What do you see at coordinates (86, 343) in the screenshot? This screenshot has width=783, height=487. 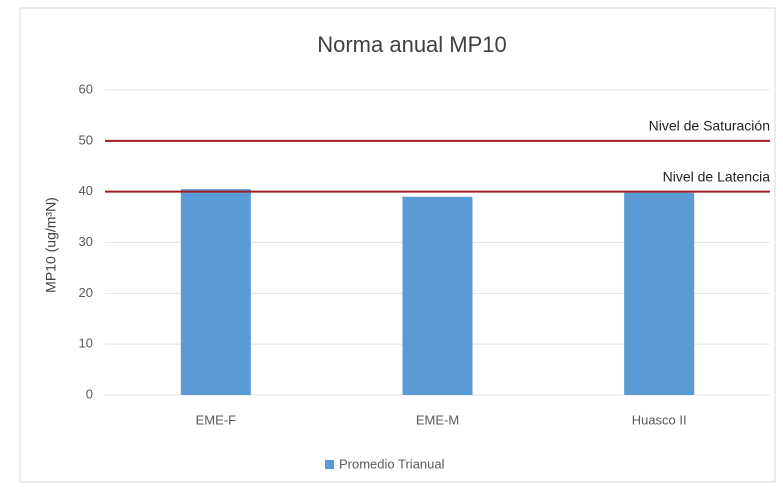 I see `y-tick-label: 10` at bounding box center [86, 343].